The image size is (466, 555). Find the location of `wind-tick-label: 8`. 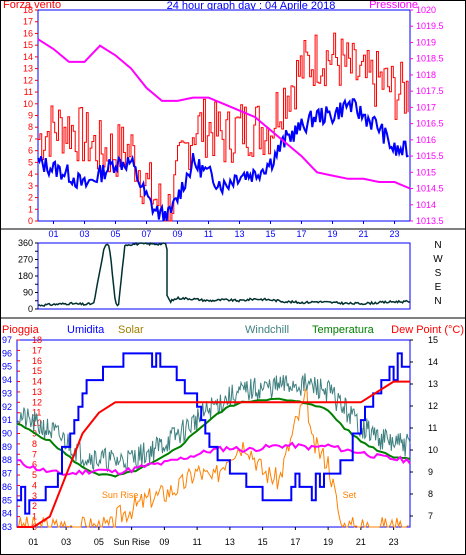

wind-tick-label: 8 is located at coordinates (30, 127).